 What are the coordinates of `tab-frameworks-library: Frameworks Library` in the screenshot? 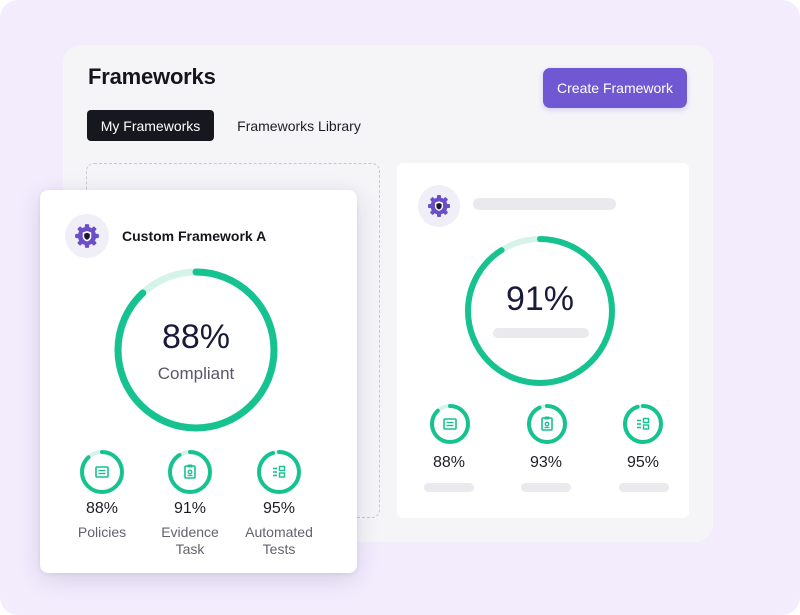 It's located at (299, 125).